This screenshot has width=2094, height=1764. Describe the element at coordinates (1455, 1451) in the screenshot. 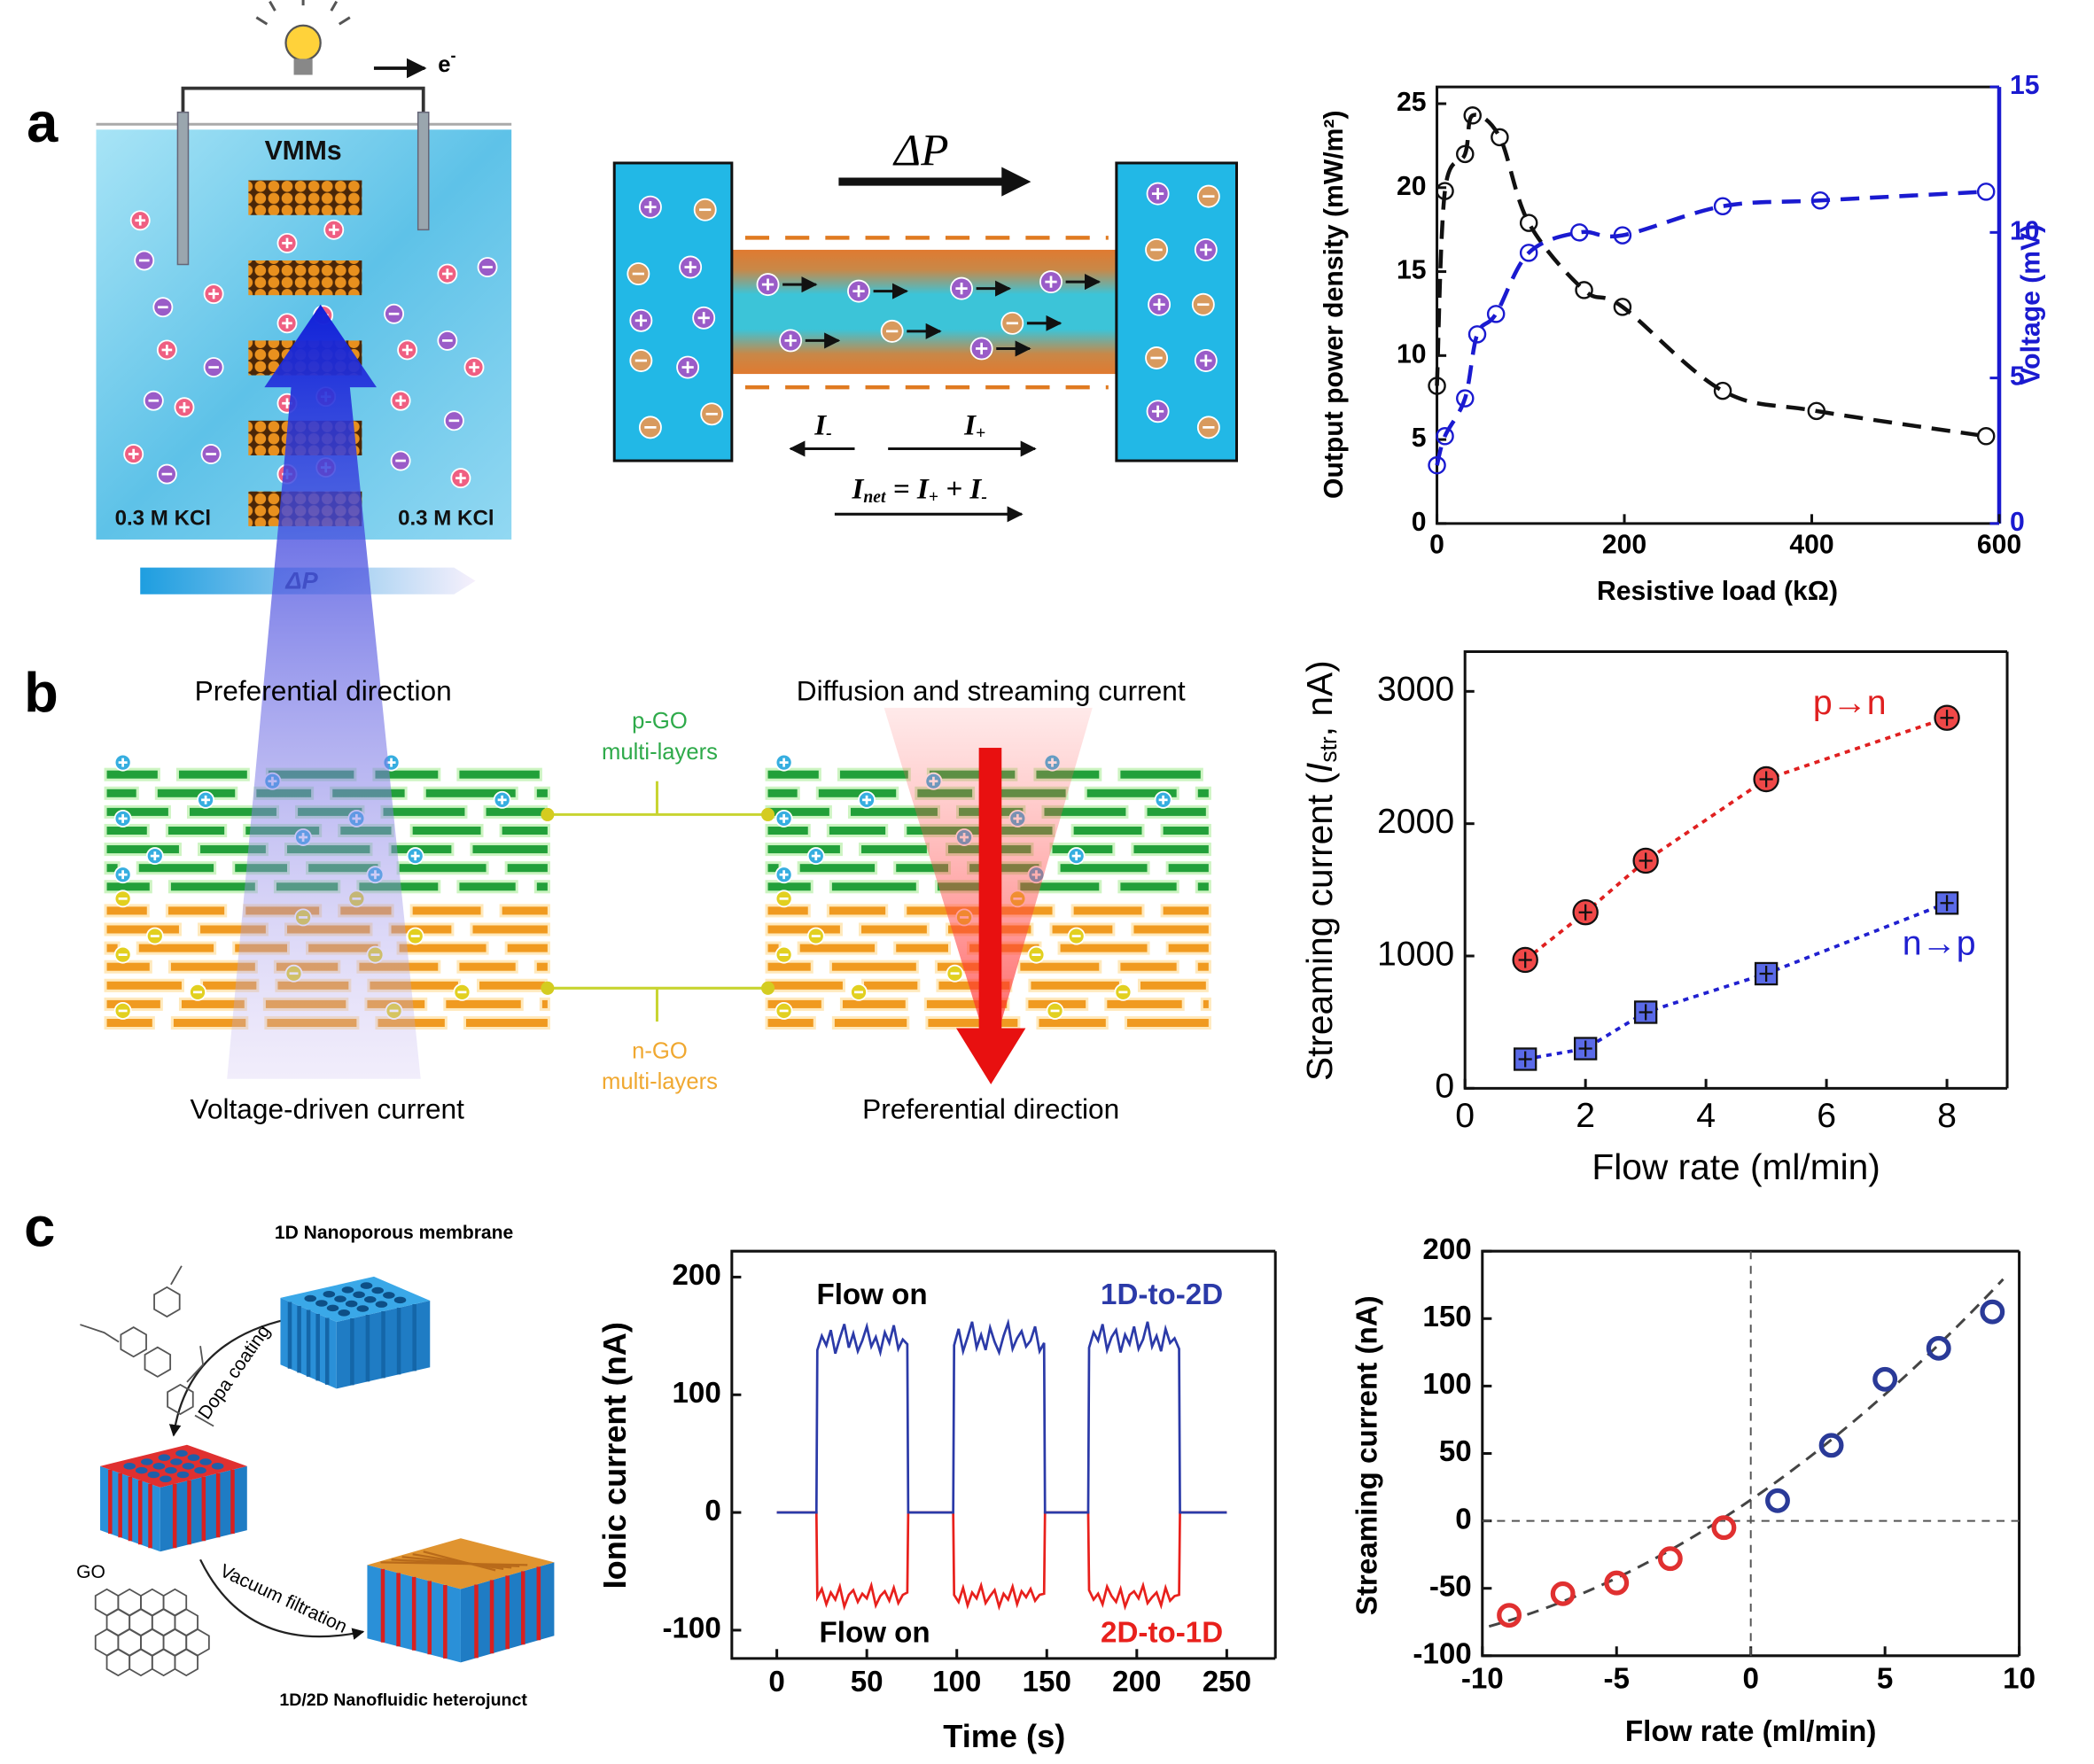

I see `y-tick-label: 50` at that location.